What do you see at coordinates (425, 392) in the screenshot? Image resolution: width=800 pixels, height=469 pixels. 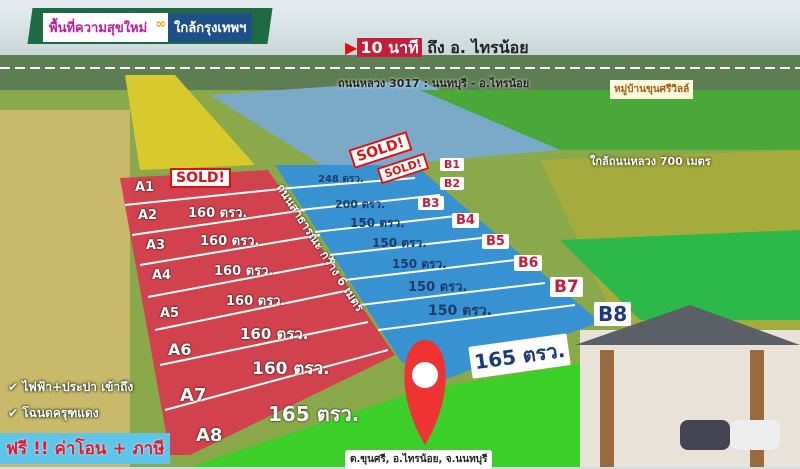 I see `location-pin-icon` at bounding box center [425, 392].